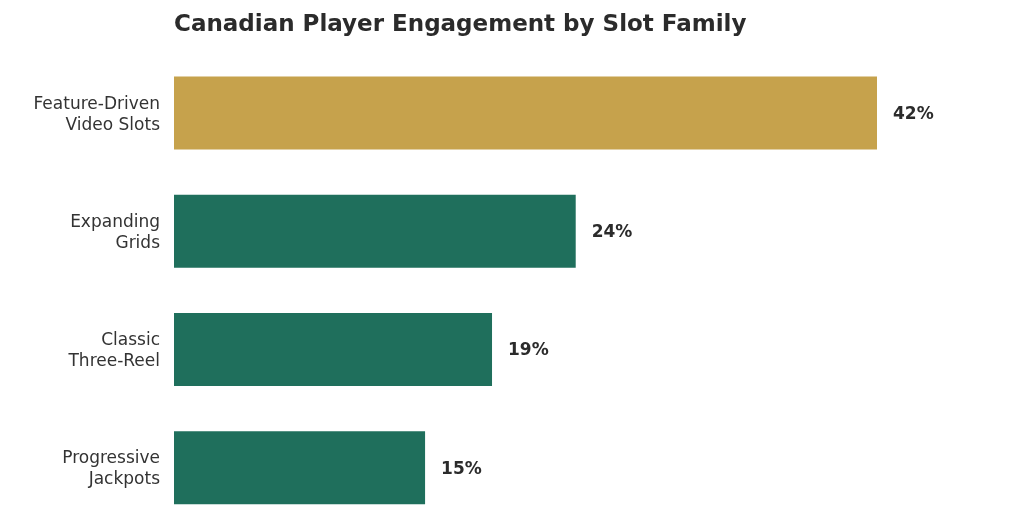  Describe the element at coordinates (97, 113) in the screenshot. I see `y-tick-label: Feature-Driven Video Slots` at that location.